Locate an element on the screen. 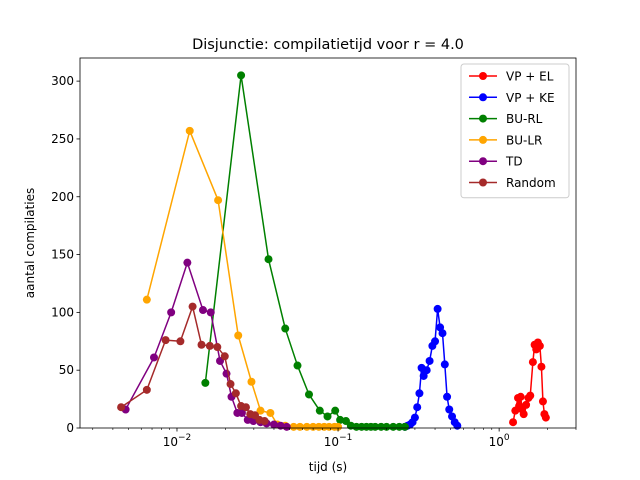 This screenshot has width=640, height=480. chart-title: Disjunctie: compilatietijd voor r = 4.0 is located at coordinates (328, 45).